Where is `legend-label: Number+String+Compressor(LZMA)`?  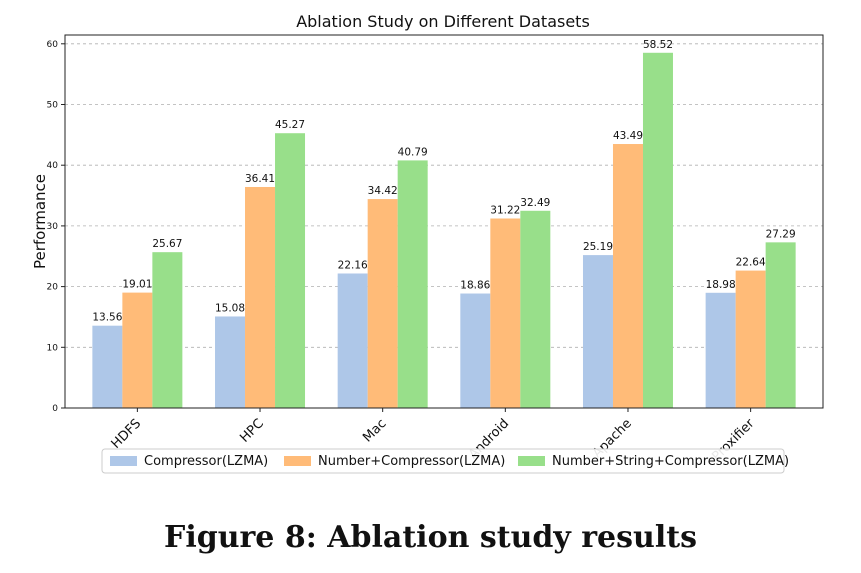 legend-label: Number+String+Compressor(LZMA) is located at coordinates (670, 461).